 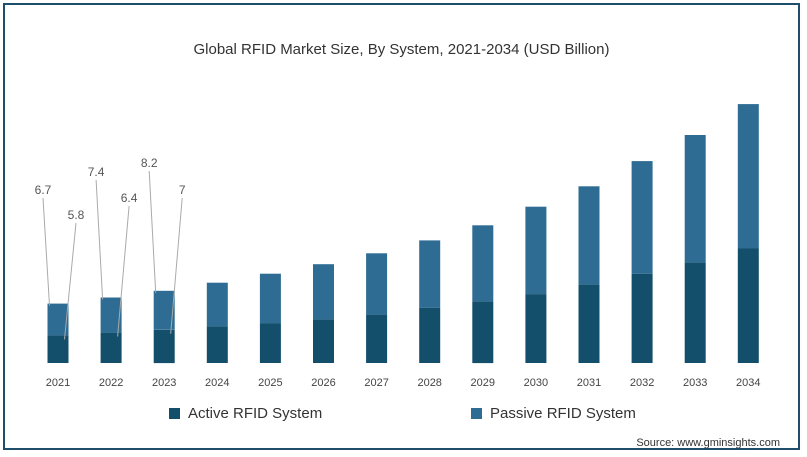 I want to click on x-tick-label-2027: 2027, so click(x=376, y=383).